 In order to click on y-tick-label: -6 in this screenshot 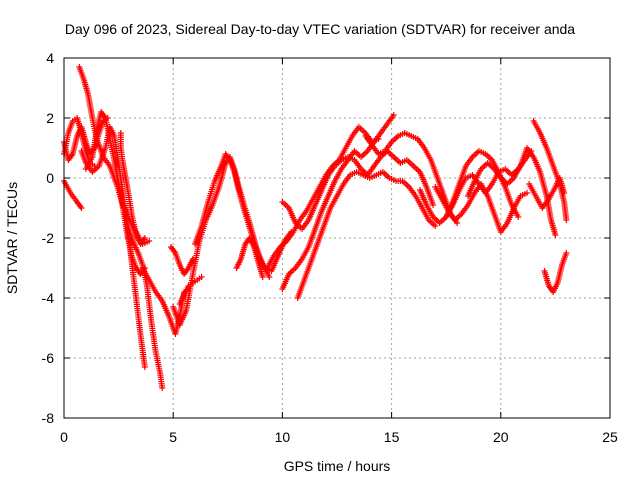, I will do `click(48, 358)`.